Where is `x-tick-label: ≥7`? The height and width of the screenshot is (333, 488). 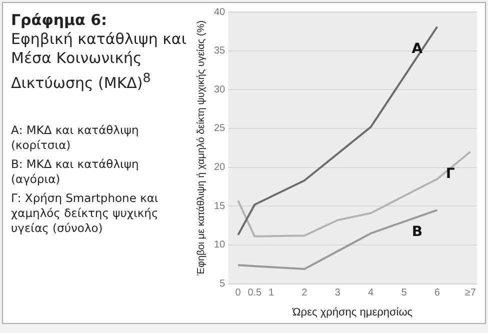 x-tick-label: ≥7 is located at coordinates (470, 293).